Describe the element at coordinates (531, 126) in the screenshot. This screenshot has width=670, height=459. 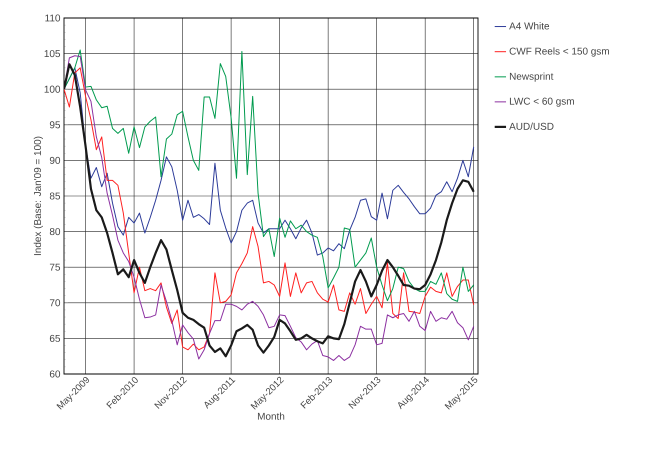
I see `legend-label: AUD/USD` at that location.